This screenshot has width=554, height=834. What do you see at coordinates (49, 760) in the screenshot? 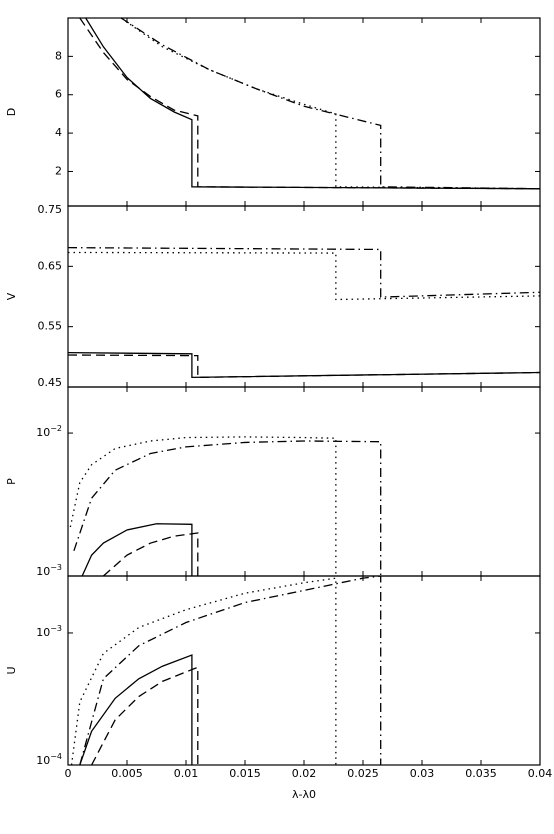
I see `y-tick-label: 10⁻⁴` at bounding box center [49, 760].